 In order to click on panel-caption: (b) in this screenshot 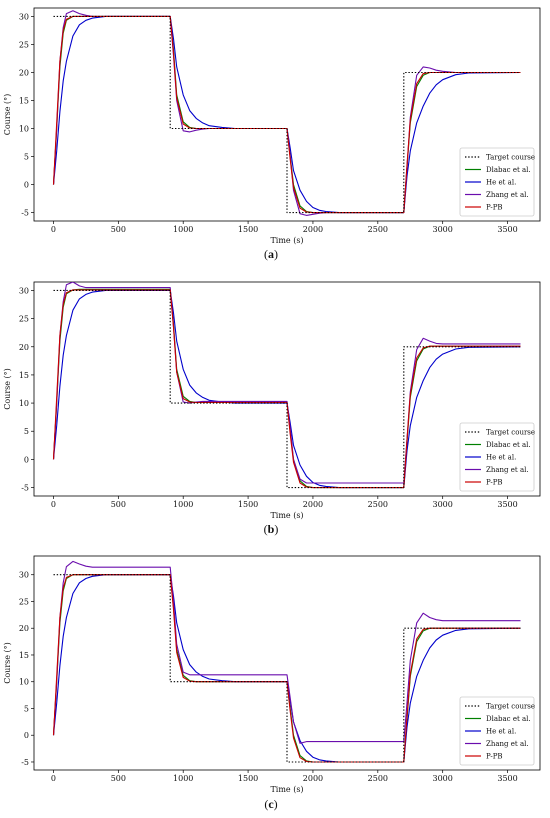, I will do `click(271, 529)`.